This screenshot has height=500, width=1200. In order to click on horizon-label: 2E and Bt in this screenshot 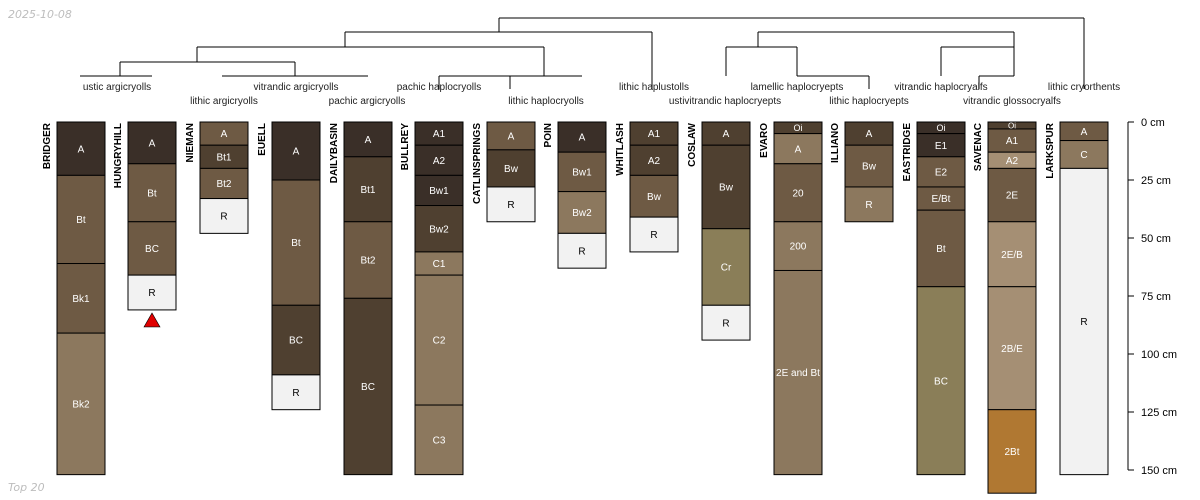, I will do `click(798, 373)`.